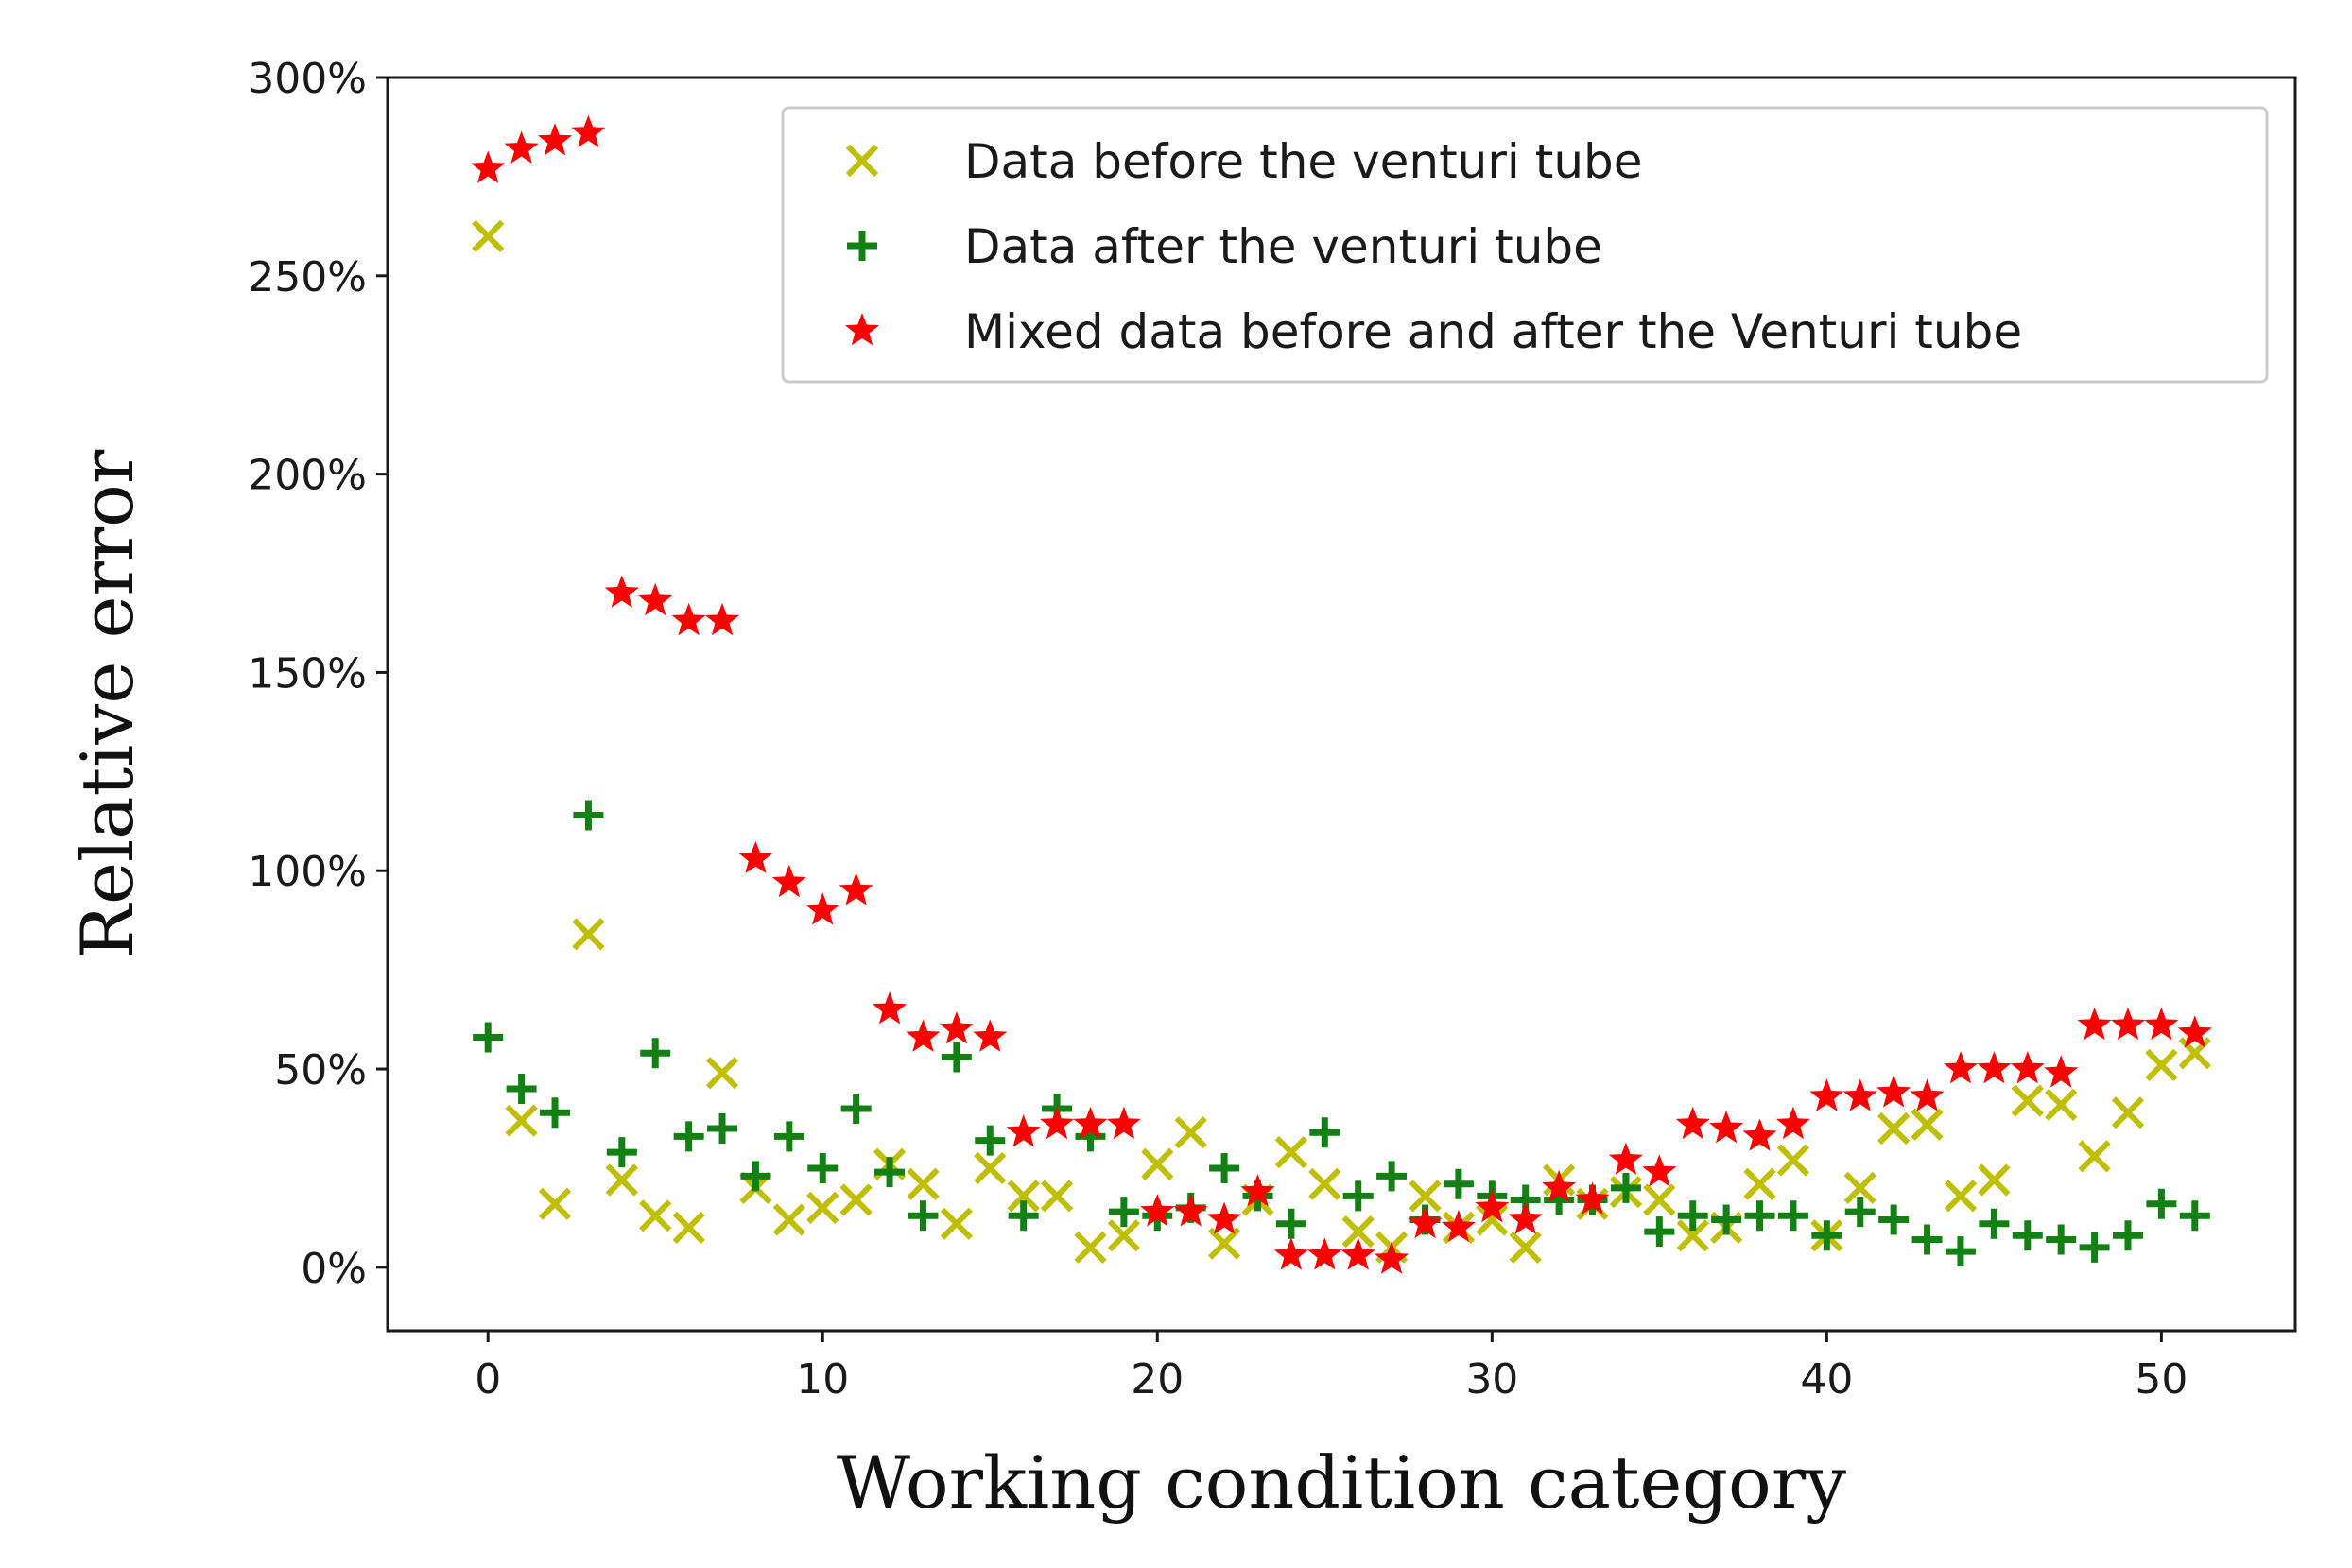 The height and width of the screenshot is (1568, 2352). Describe the element at coordinates (307, 872) in the screenshot. I see `y-tick-label: 100%` at that location.